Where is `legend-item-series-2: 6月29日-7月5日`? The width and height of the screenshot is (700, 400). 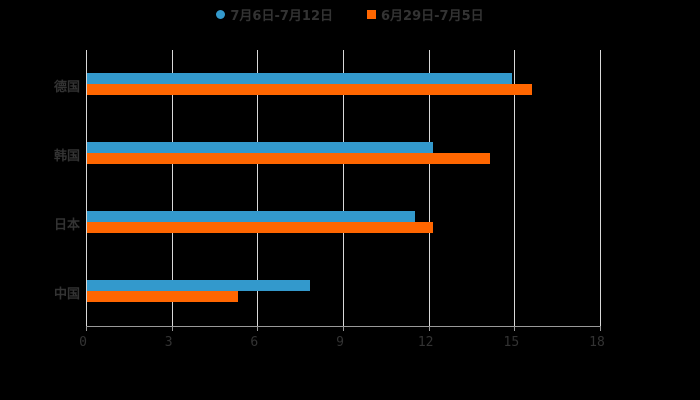
legend-item-series-2: 6月29日-7月5日 is located at coordinates (425, 14).